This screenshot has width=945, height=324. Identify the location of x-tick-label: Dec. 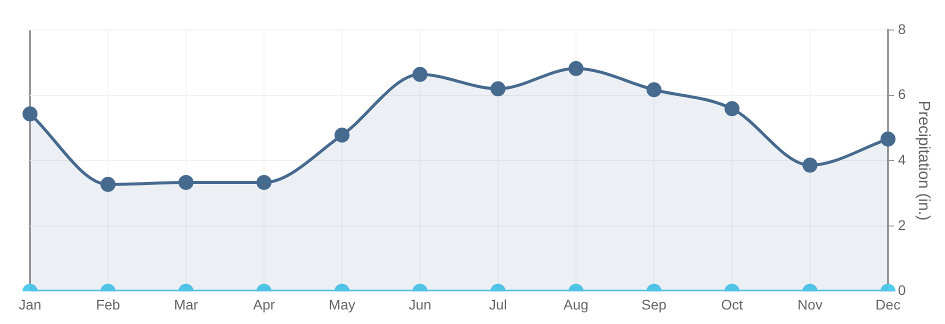
(888, 304).